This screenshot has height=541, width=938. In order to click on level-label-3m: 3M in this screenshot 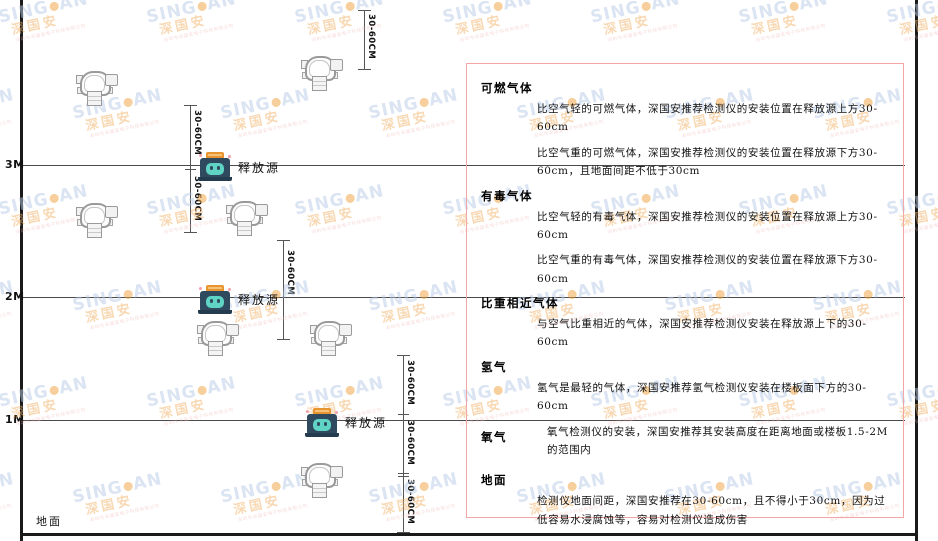, I will do `click(15, 164)`.